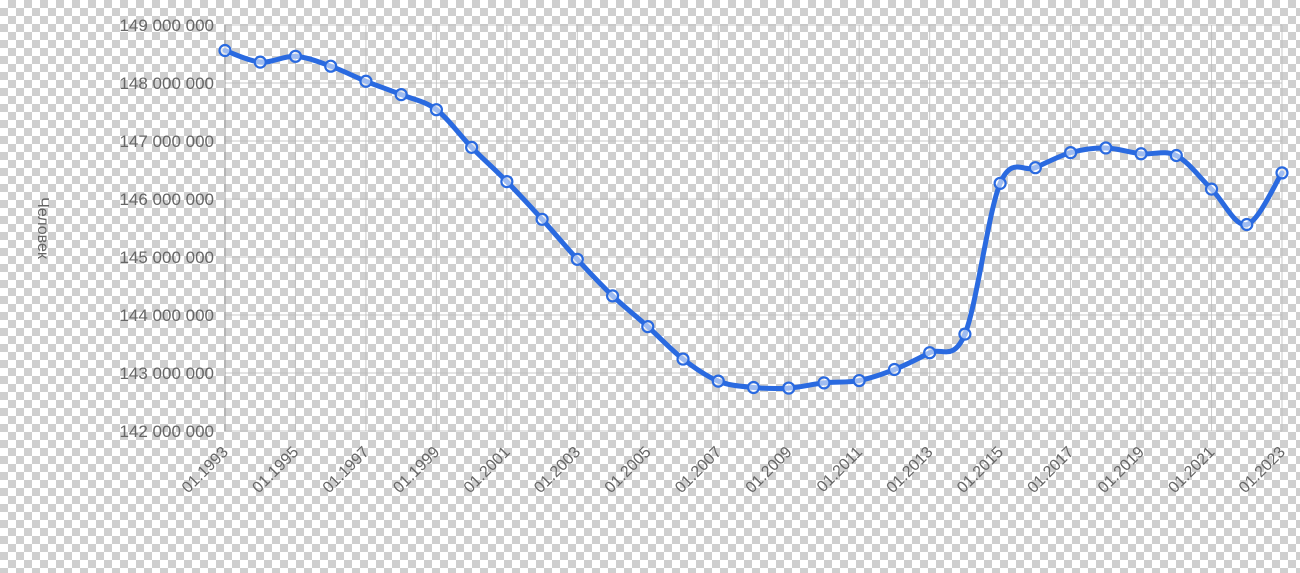  Describe the element at coordinates (166, 257) in the screenshot. I see `y-tick-label: 145 000 000` at that location.